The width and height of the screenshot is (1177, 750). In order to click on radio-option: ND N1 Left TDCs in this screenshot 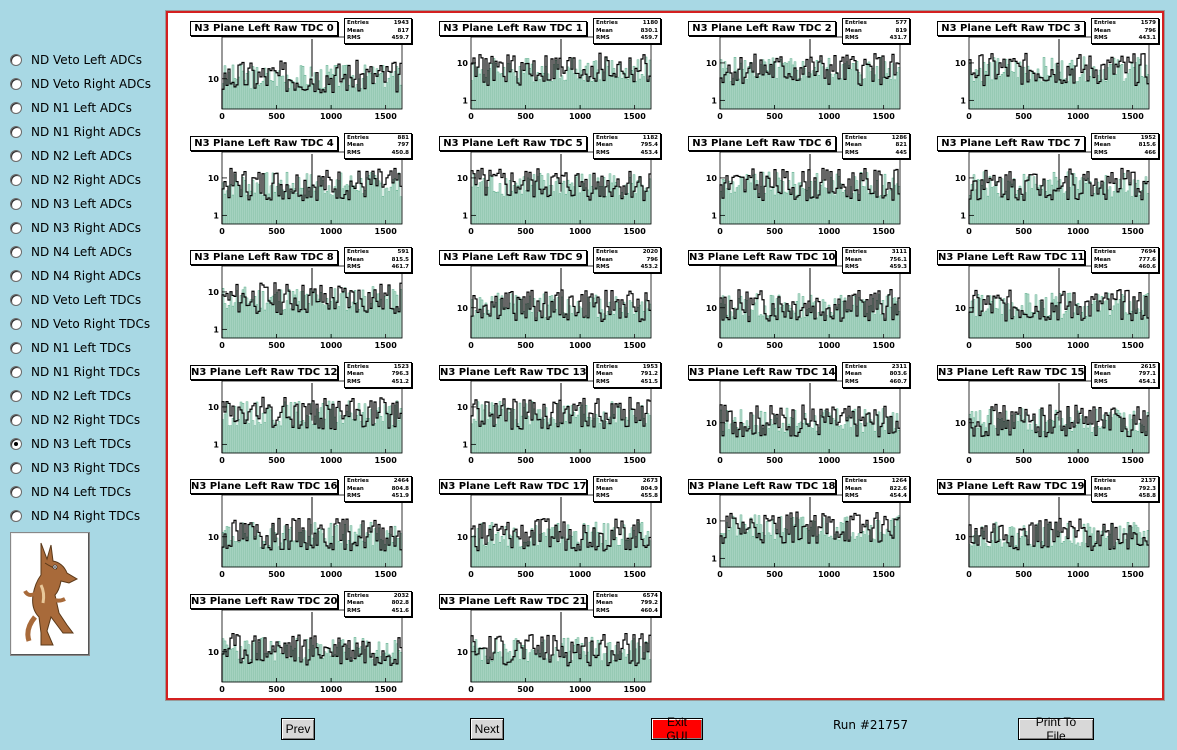, I will do `click(70, 348)`.